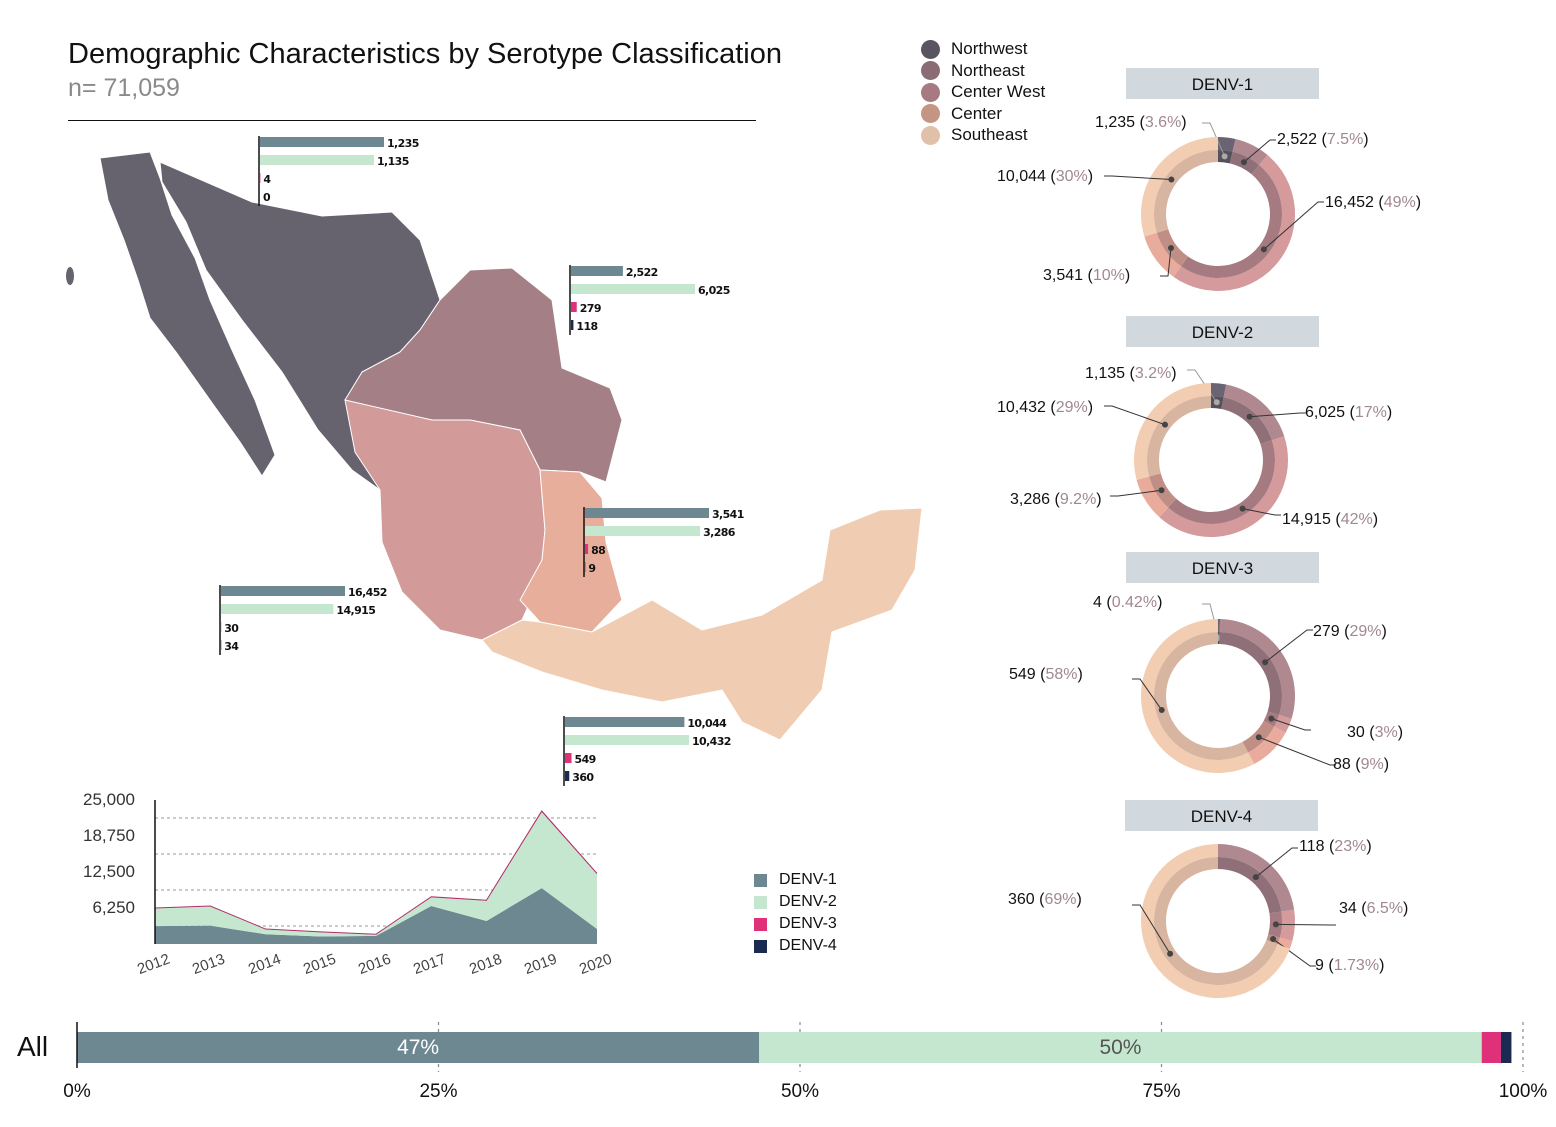  I want to click on map-region-northwest, so click(187, 314).